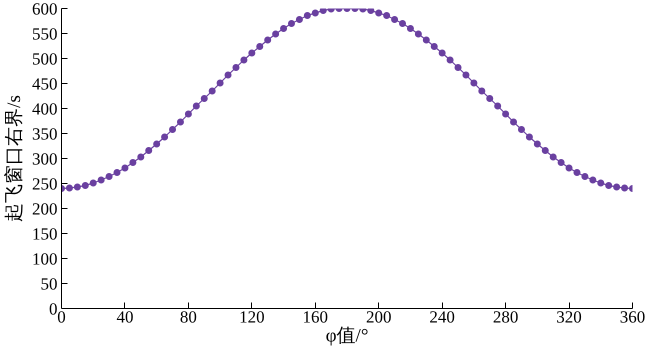 The width and height of the screenshot is (650, 349). Describe the element at coordinates (252, 317) in the screenshot. I see `x-tick-label: 120` at that location.